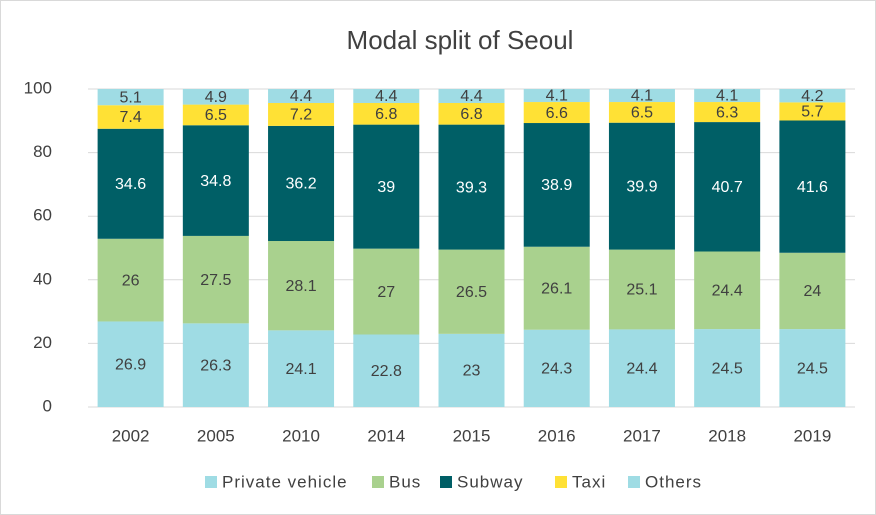 Image resolution: width=876 pixels, height=515 pixels. What do you see at coordinates (589, 481) in the screenshot?
I see `legend-label: Taxi` at bounding box center [589, 481].